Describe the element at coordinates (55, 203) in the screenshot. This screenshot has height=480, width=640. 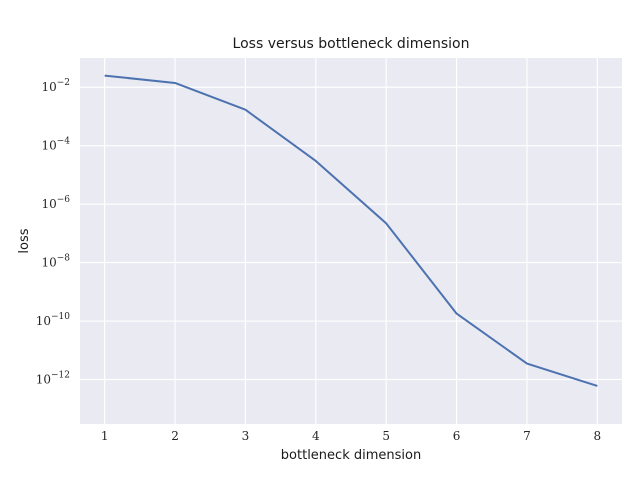
I see `y-tick-label: 10⁻⁶` at that location.